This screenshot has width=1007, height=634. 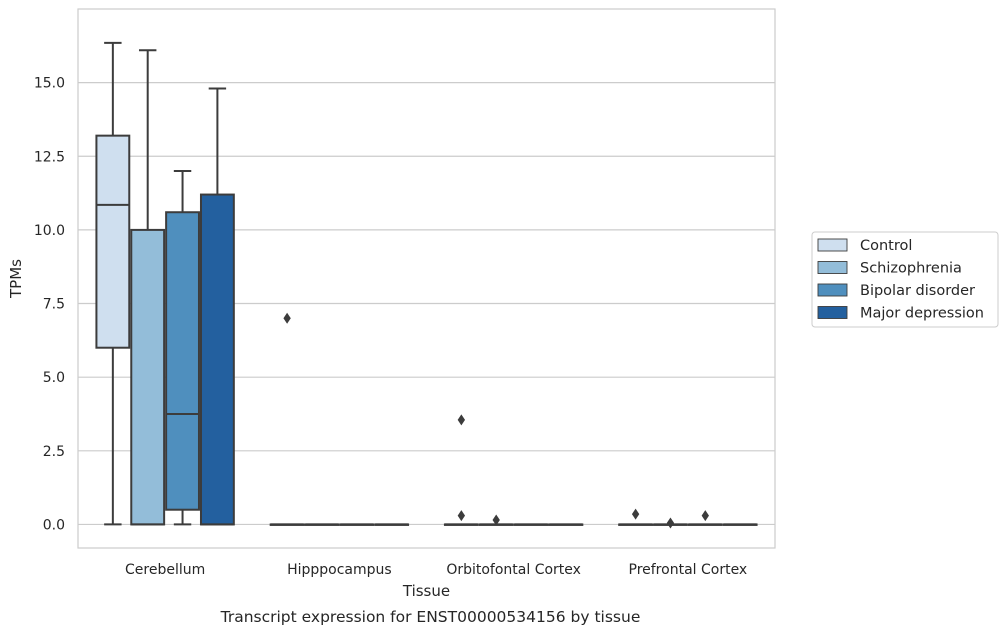 What do you see at coordinates (16, 279) in the screenshot?
I see `y-axis-label: TPMs` at bounding box center [16, 279].